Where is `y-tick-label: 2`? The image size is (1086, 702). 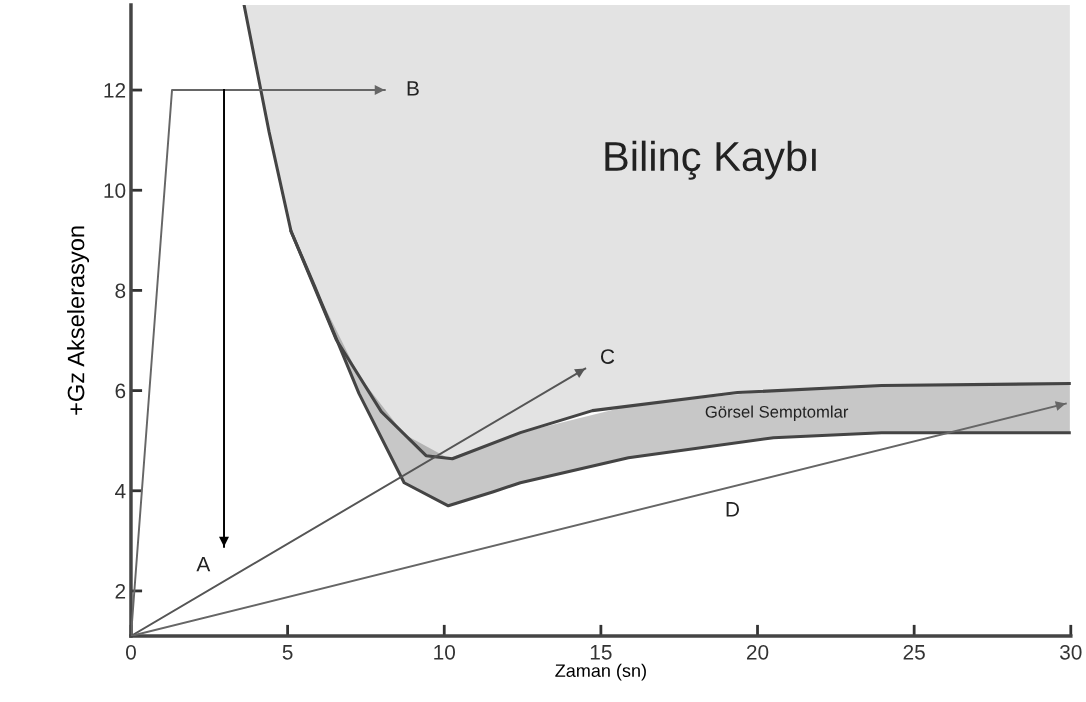
y-tick-label: 2 is located at coordinates (120, 591).